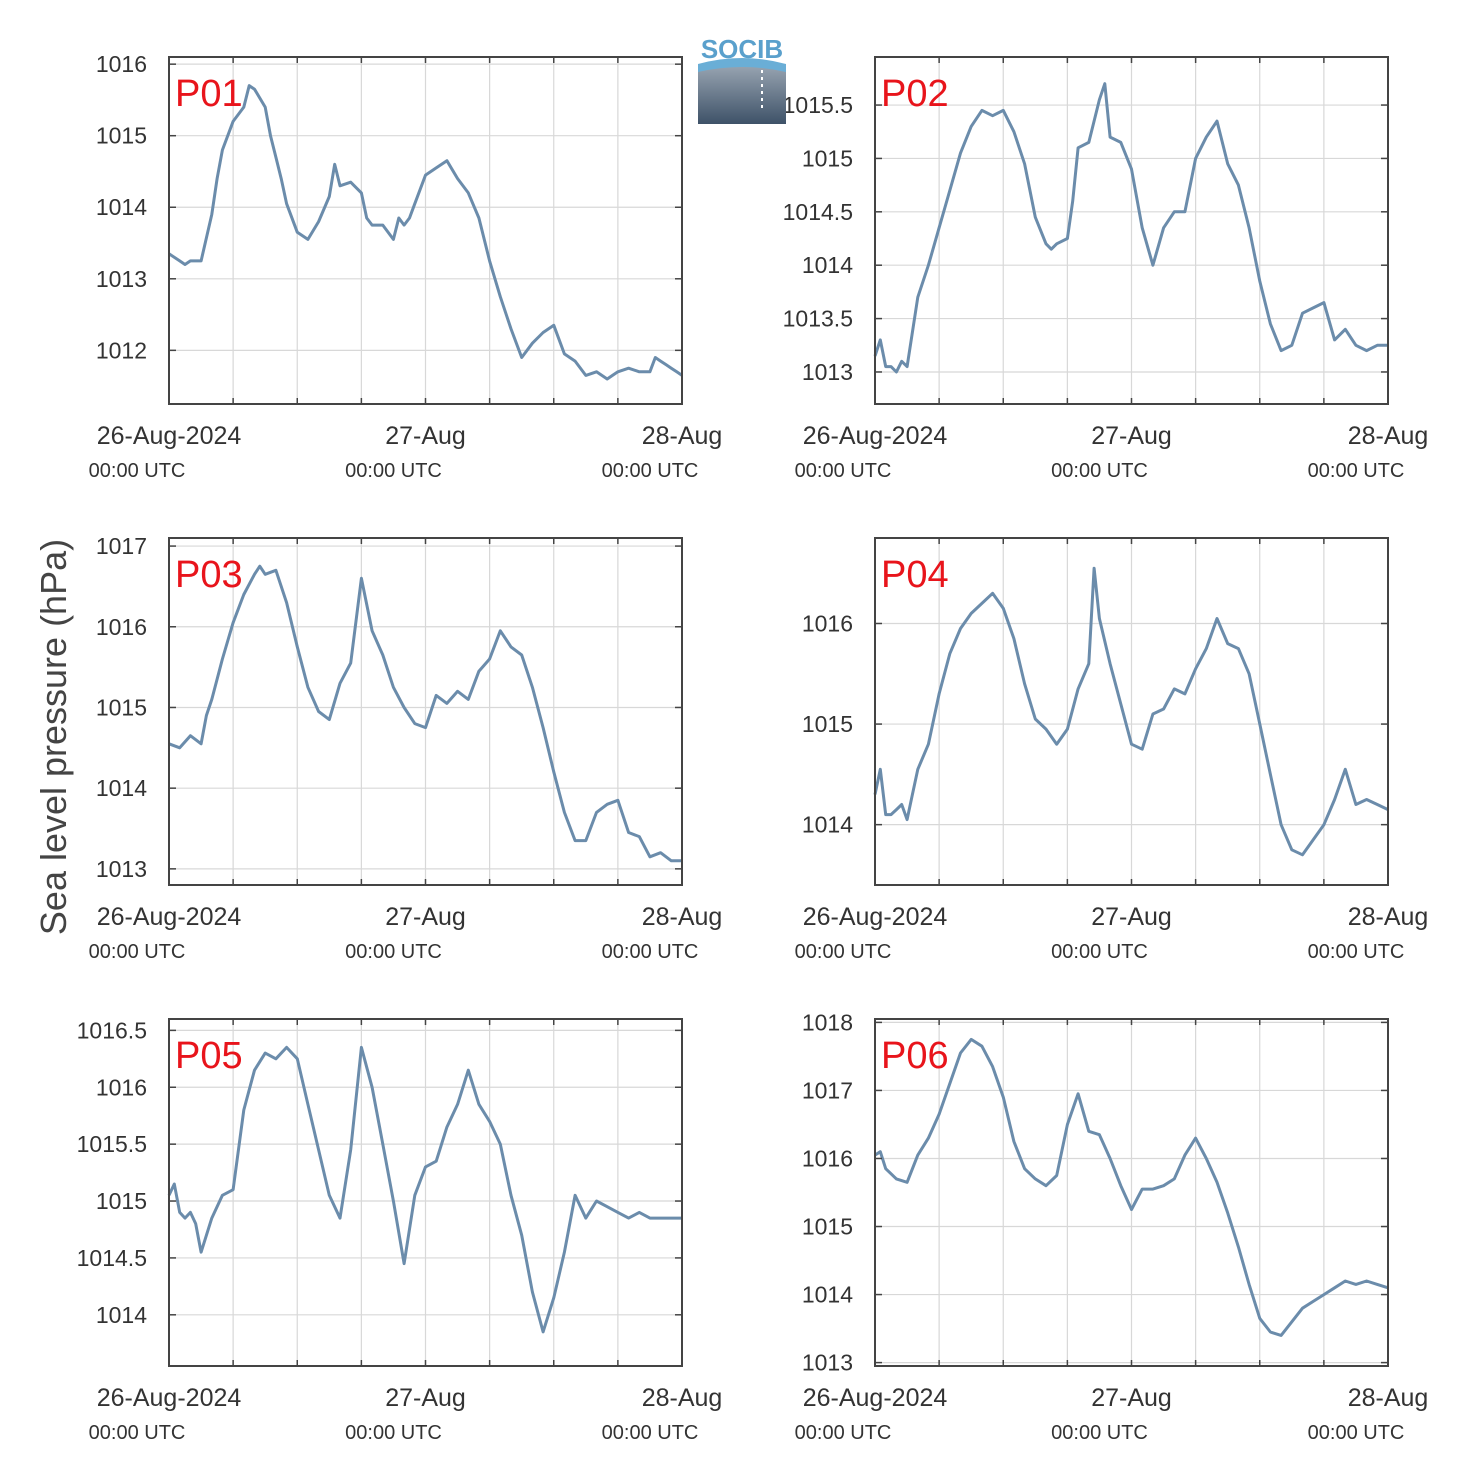  What do you see at coordinates (425, 713) in the screenshot?
I see `series-line-p03` at bounding box center [425, 713].